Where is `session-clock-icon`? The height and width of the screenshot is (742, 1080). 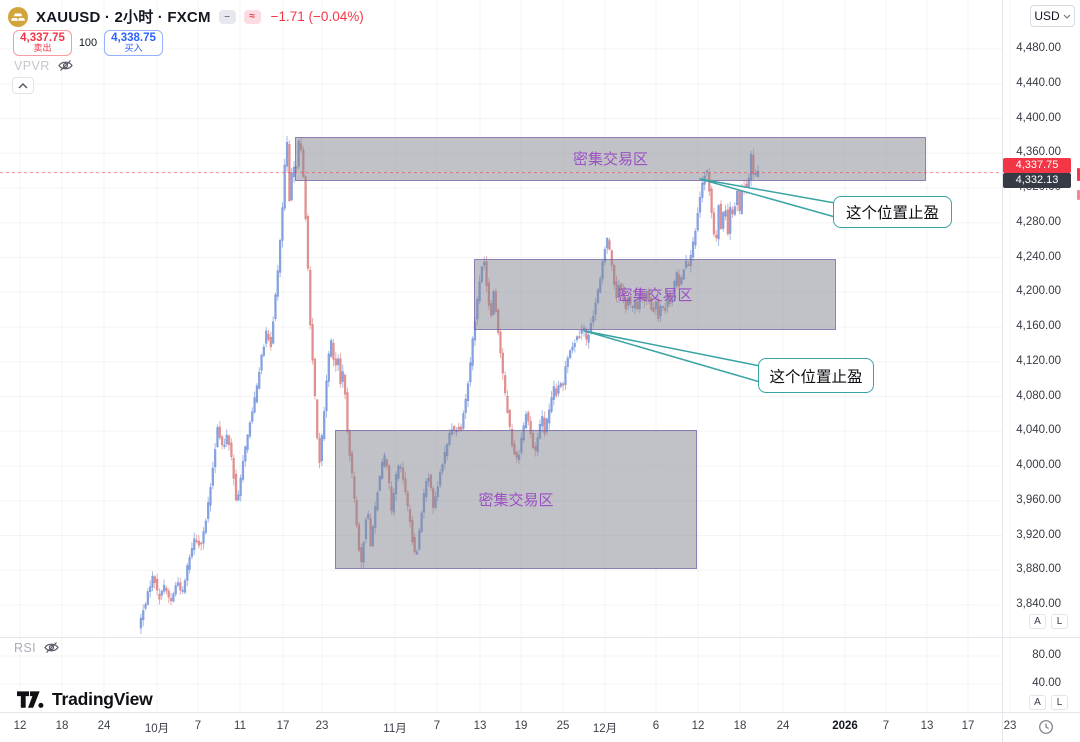
session-clock-icon is located at coordinates (1046, 729).